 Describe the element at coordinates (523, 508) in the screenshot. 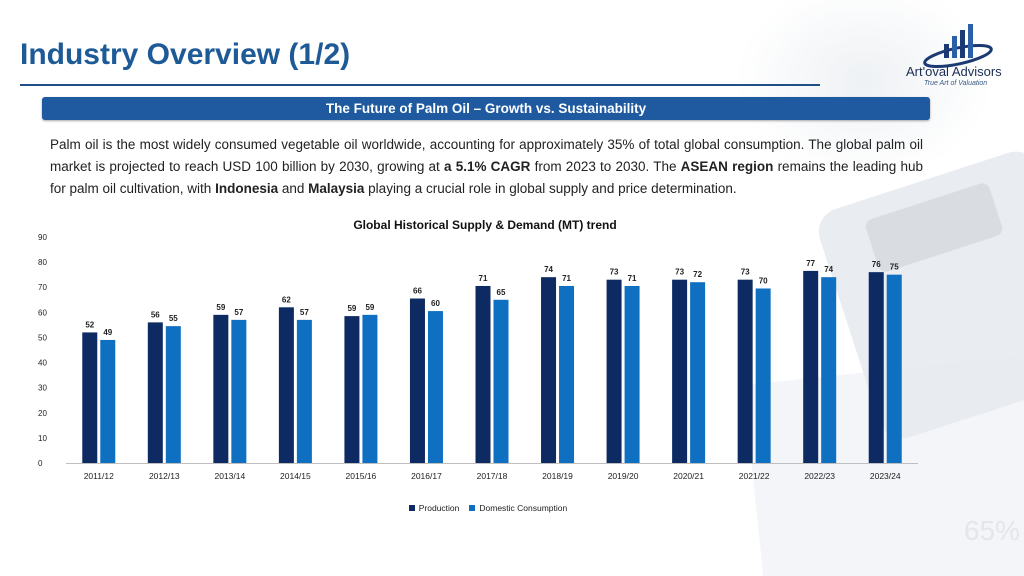

I see `legend-label-domestic-consumption: Domestic Consumption` at that location.